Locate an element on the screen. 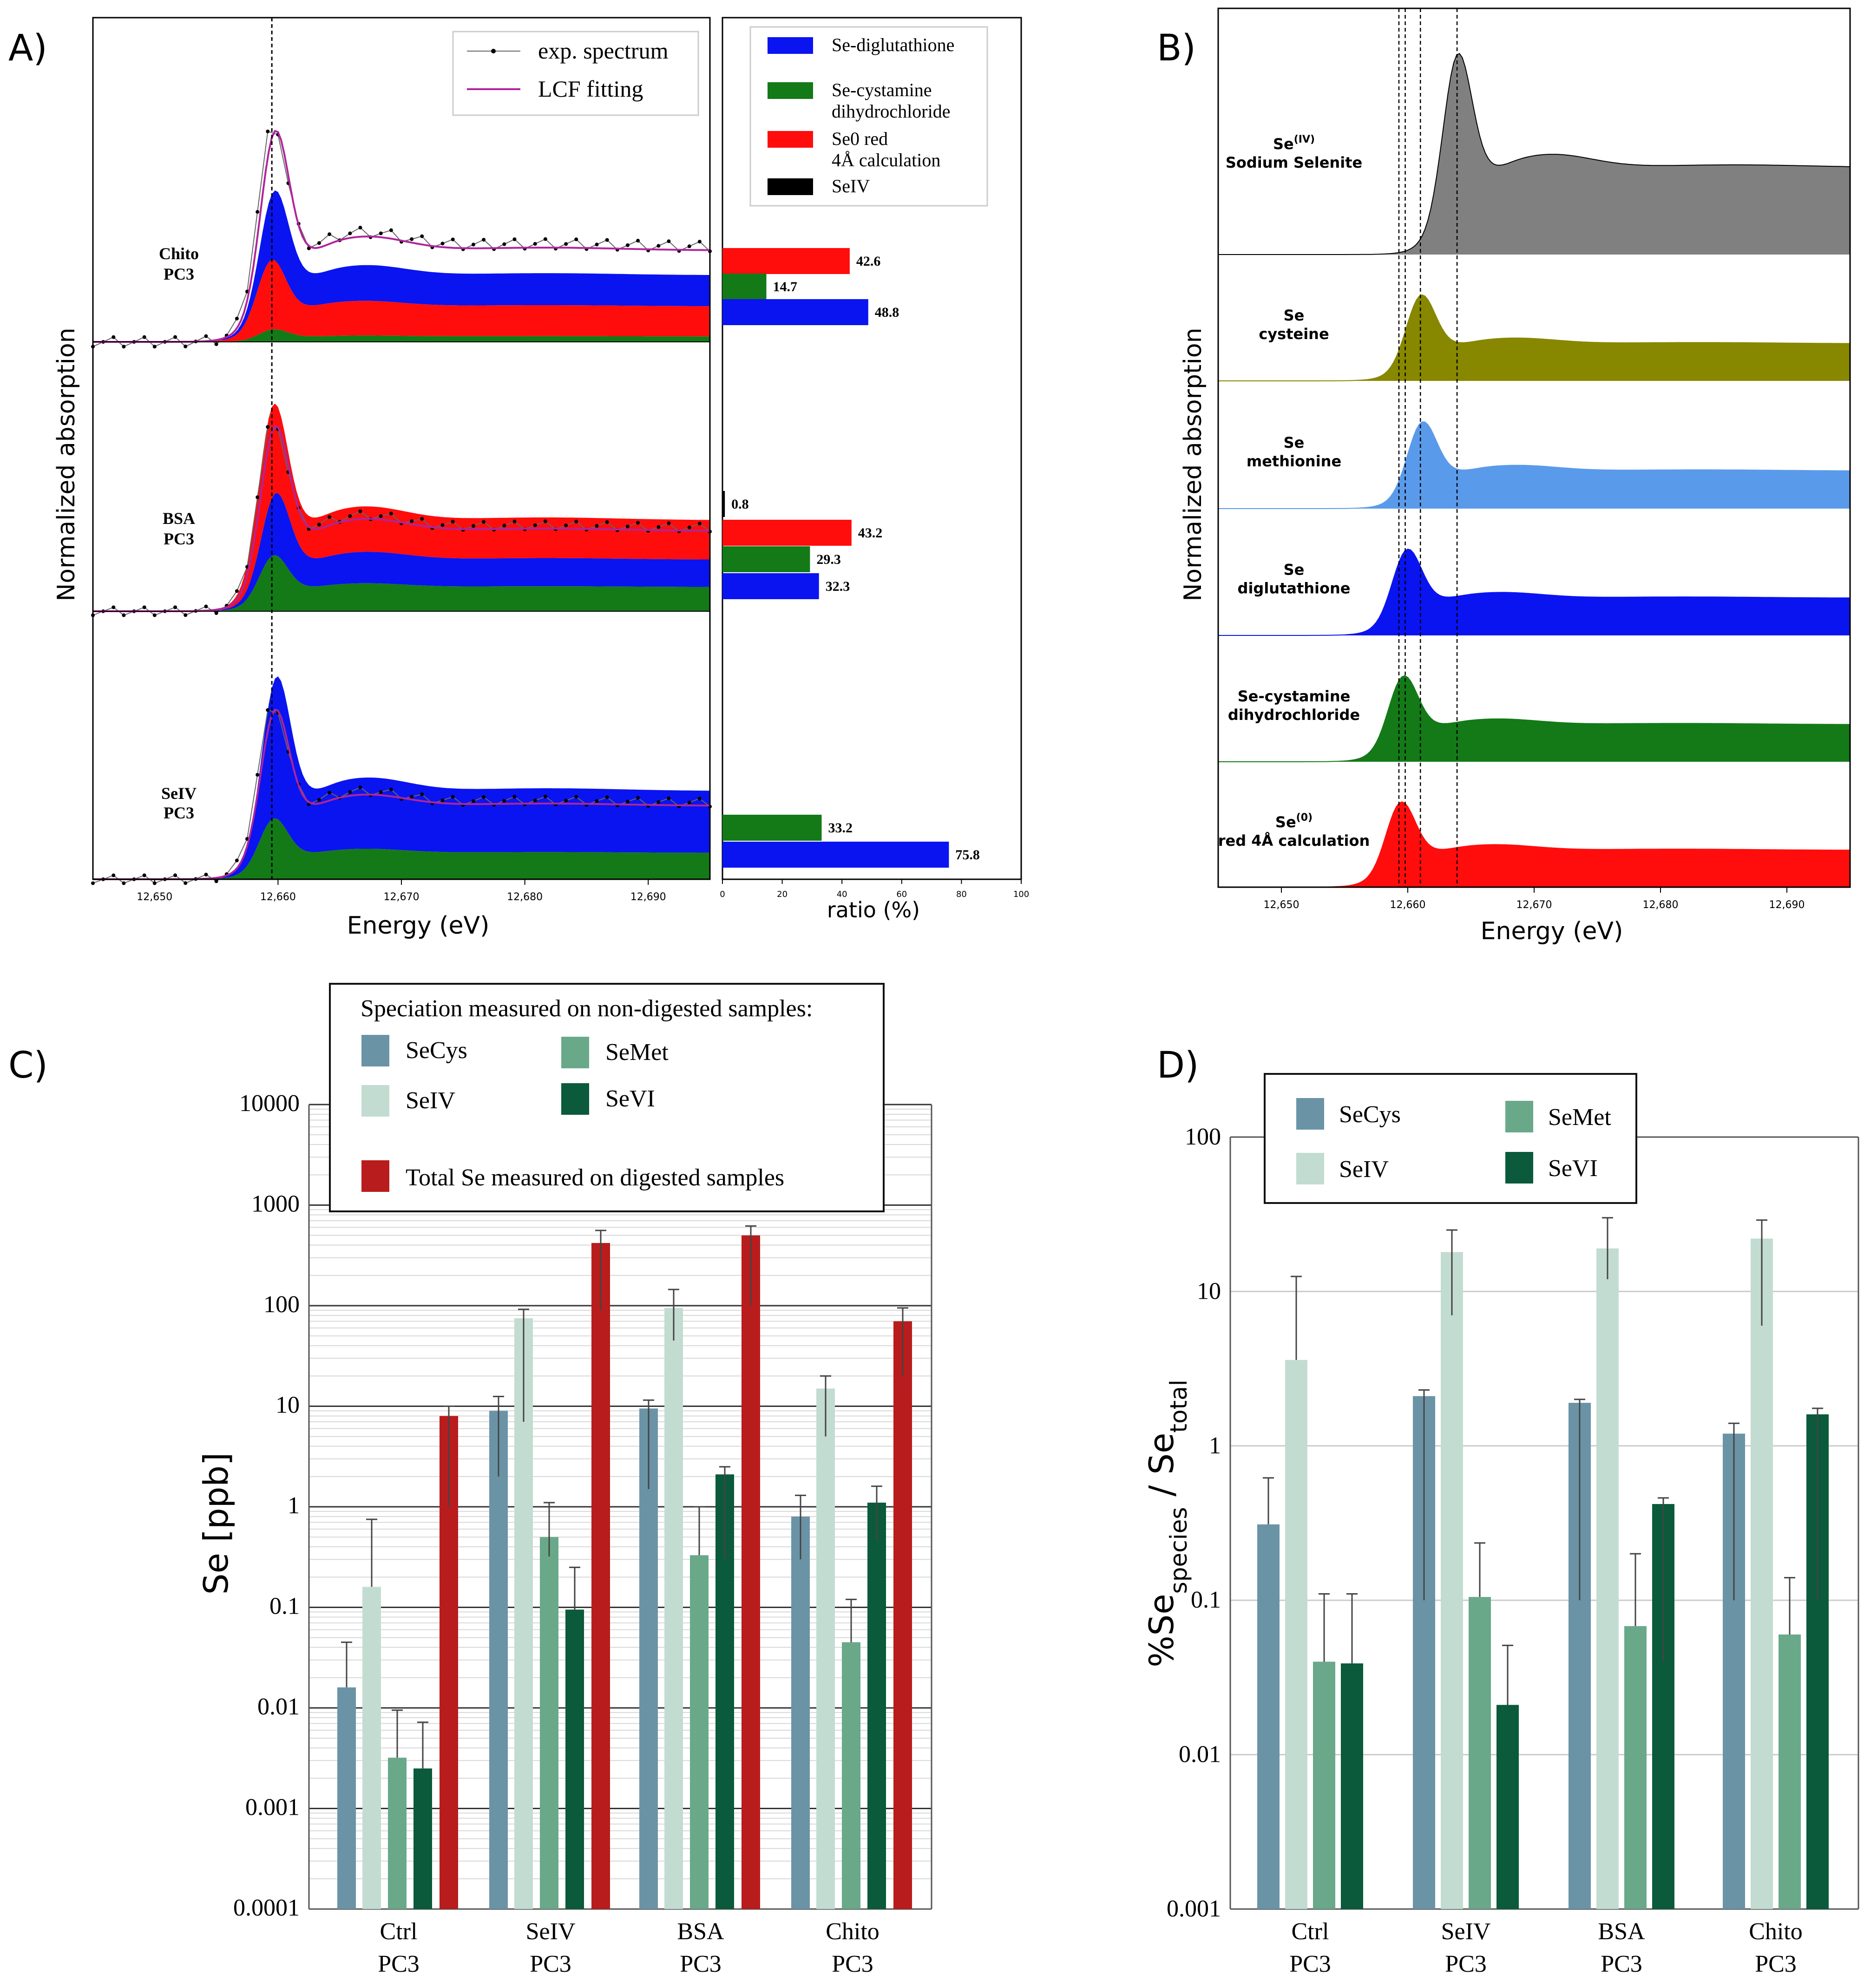 The image size is (1864, 1988). reference-label: Se is located at coordinates (1294, 570).